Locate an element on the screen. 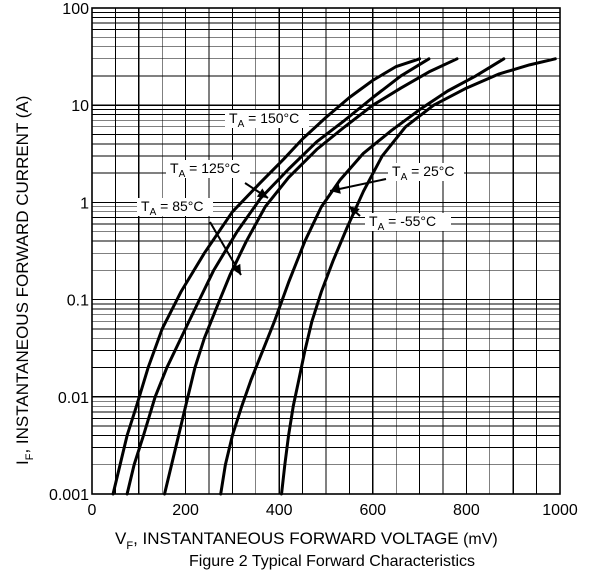 This screenshot has height=577, width=593. annotation-125c-rest: = 125°C is located at coordinates (212, 168).